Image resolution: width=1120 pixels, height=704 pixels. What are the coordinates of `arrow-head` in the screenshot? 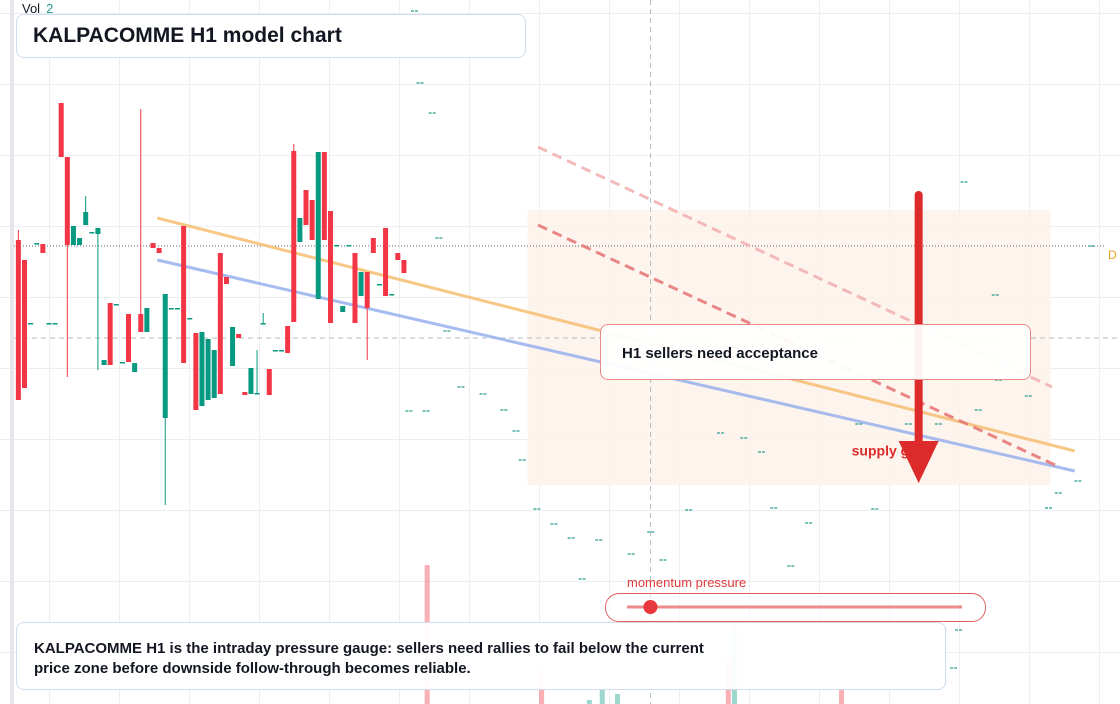 It's located at (918, 462).